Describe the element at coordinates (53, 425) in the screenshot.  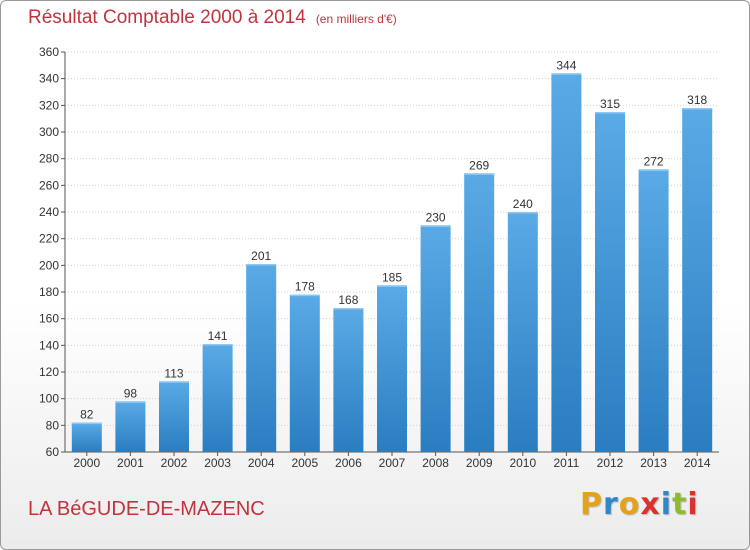
I see `y-tick-label: 80` at that location.